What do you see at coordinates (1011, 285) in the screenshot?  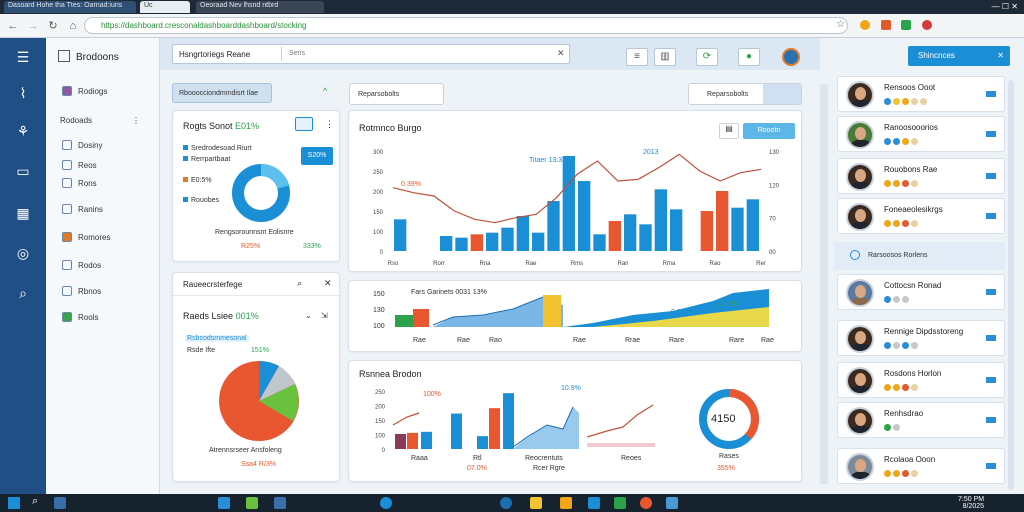 I see `scrollbar` at bounding box center [1011, 285].